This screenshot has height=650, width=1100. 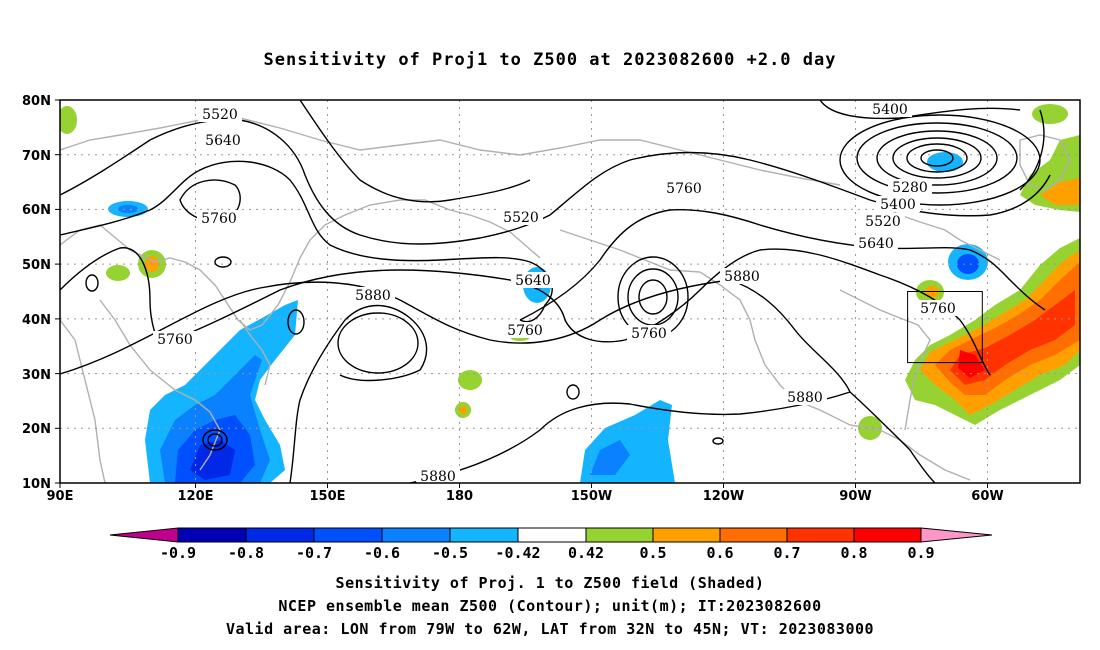 I want to click on latitude-labels: 80N 70N 60N 50N 40N 30N 20N 10N, so click(x=36, y=293).